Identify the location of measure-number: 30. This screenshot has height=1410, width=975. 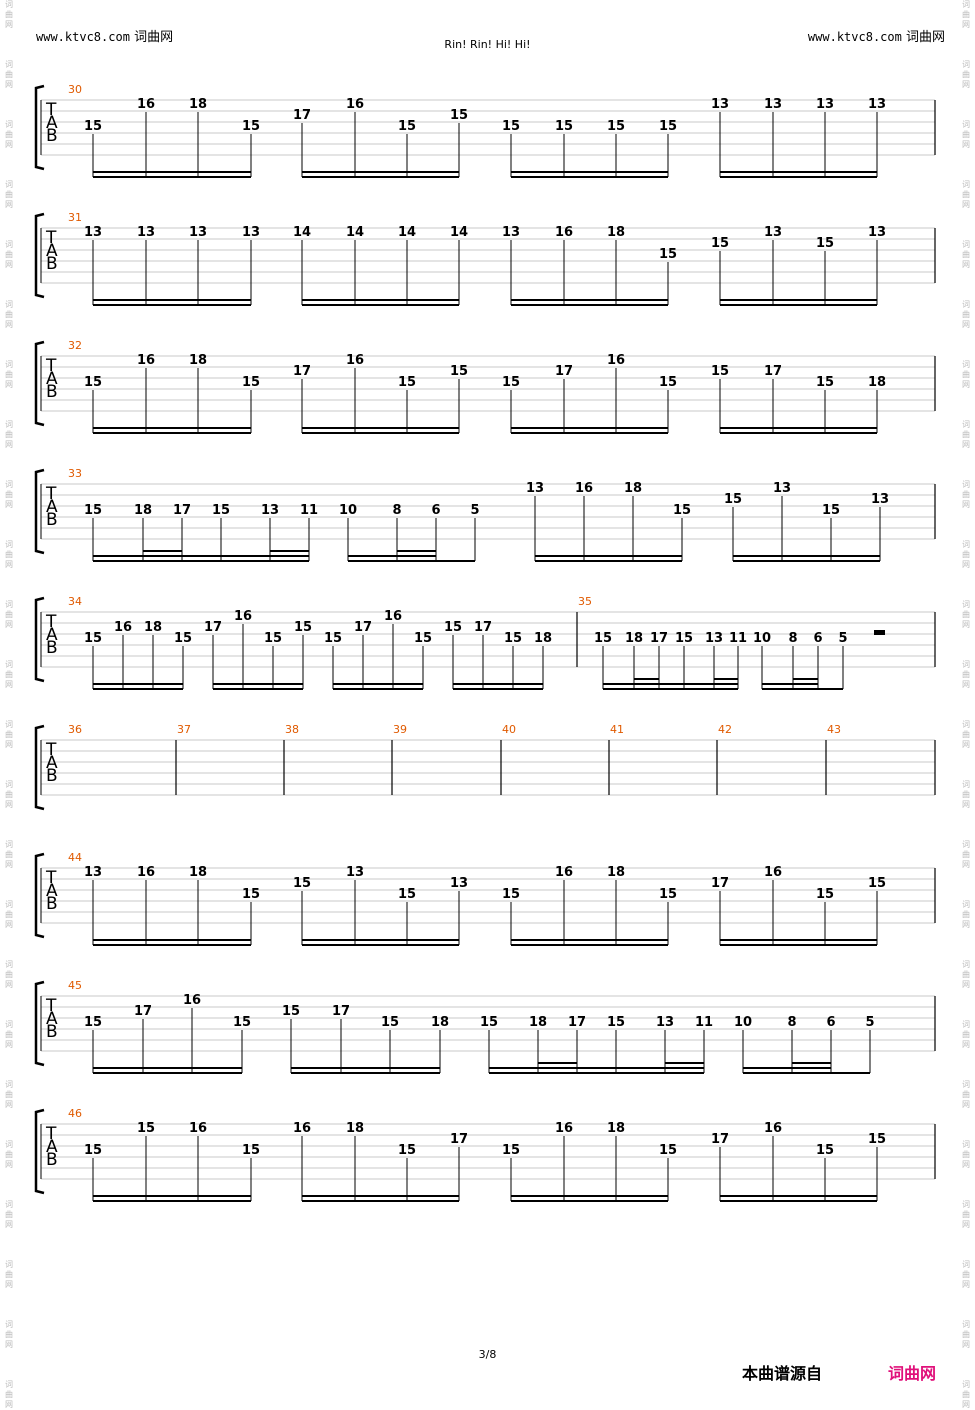
(75, 89).